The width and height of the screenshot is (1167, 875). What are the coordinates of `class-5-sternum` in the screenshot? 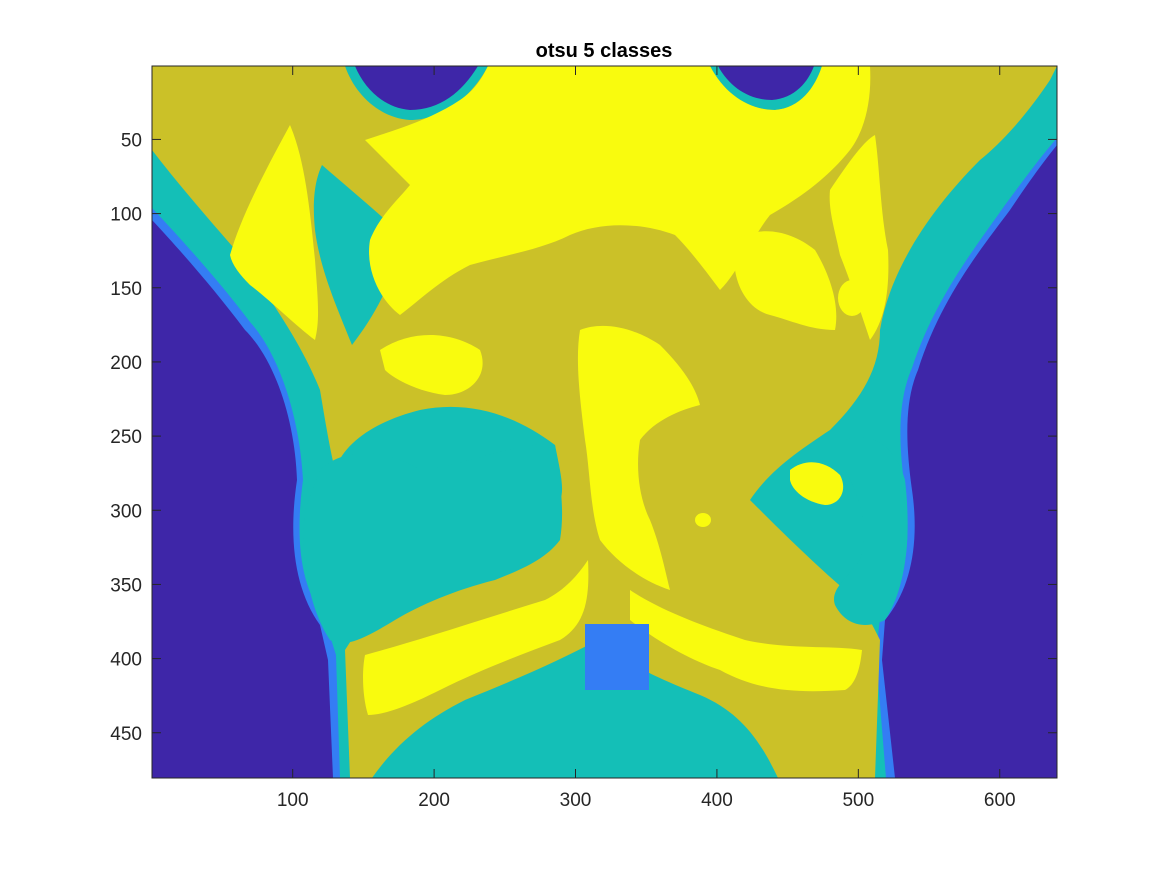 It's located at (638, 457).